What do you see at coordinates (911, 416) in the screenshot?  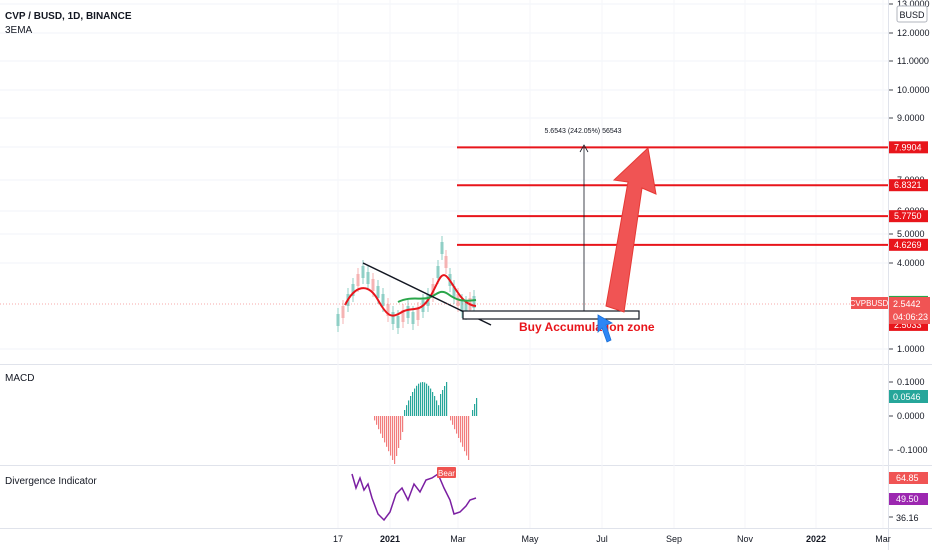 I see `macd-tick-label: 0.0000` at bounding box center [911, 416].